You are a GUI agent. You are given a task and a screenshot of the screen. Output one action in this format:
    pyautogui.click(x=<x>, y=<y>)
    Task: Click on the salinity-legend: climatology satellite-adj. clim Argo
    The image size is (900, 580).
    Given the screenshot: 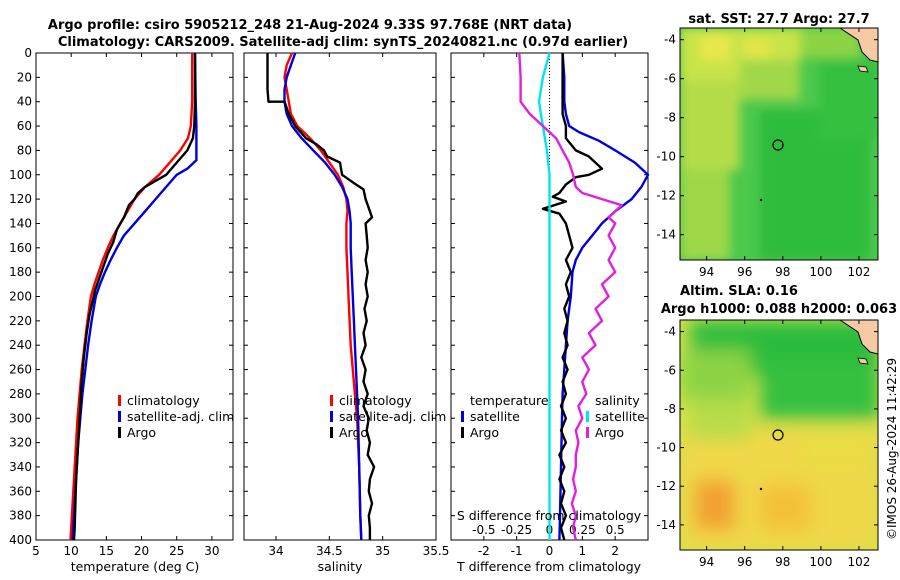 What is the action you would take?
    pyautogui.click(x=388, y=416)
    